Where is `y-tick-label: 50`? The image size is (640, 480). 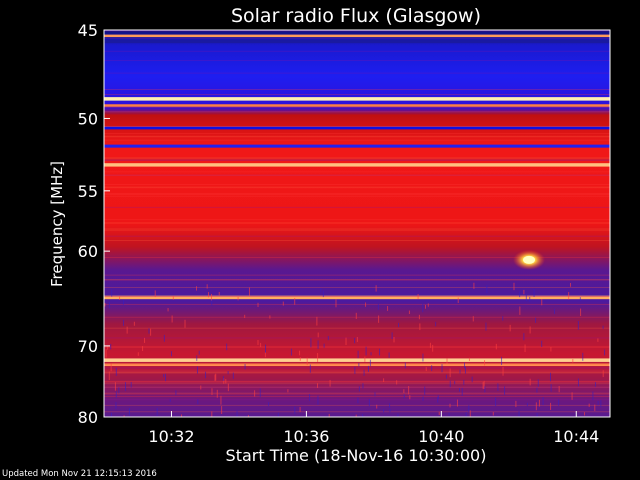 y-tick-label: 50 is located at coordinates (88, 118).